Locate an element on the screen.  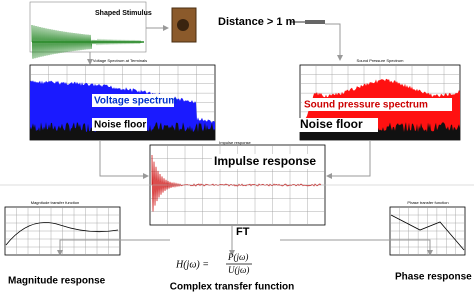
formula-denominator: U(jω) is located at coordinates (238, 270).